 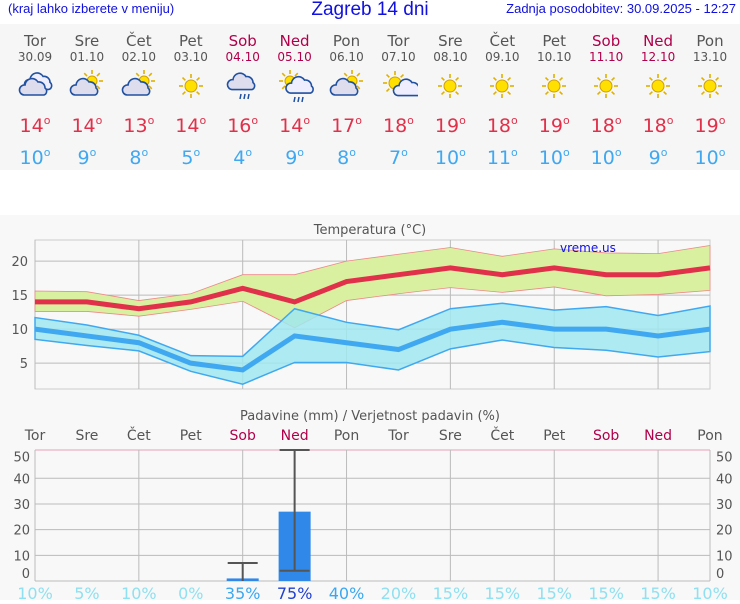 I want to click on day-date: 11.10, so click(x=606, y=57).